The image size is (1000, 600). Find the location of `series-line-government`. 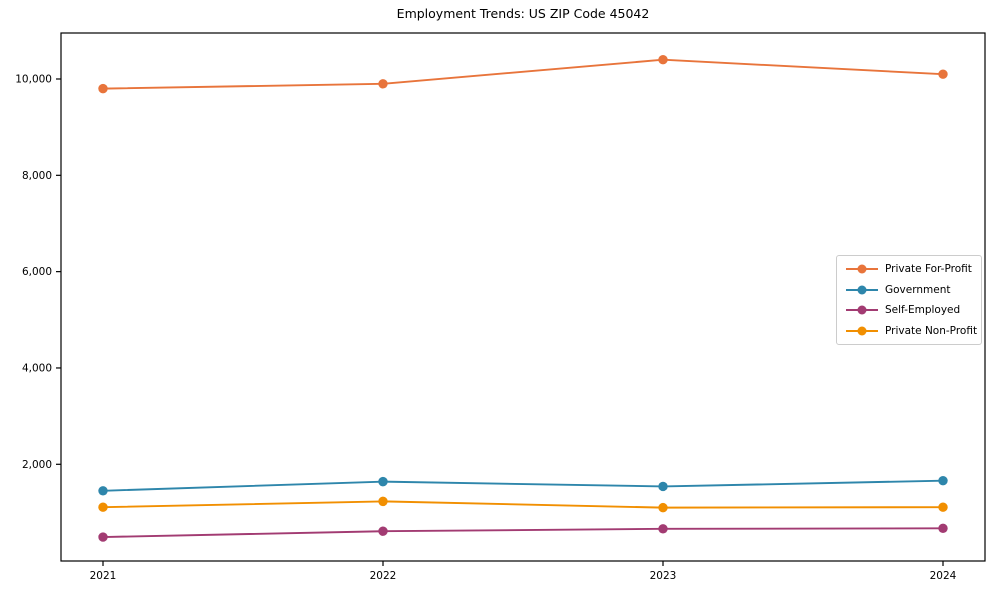

series-line-government is located at coordinates (523, 485).